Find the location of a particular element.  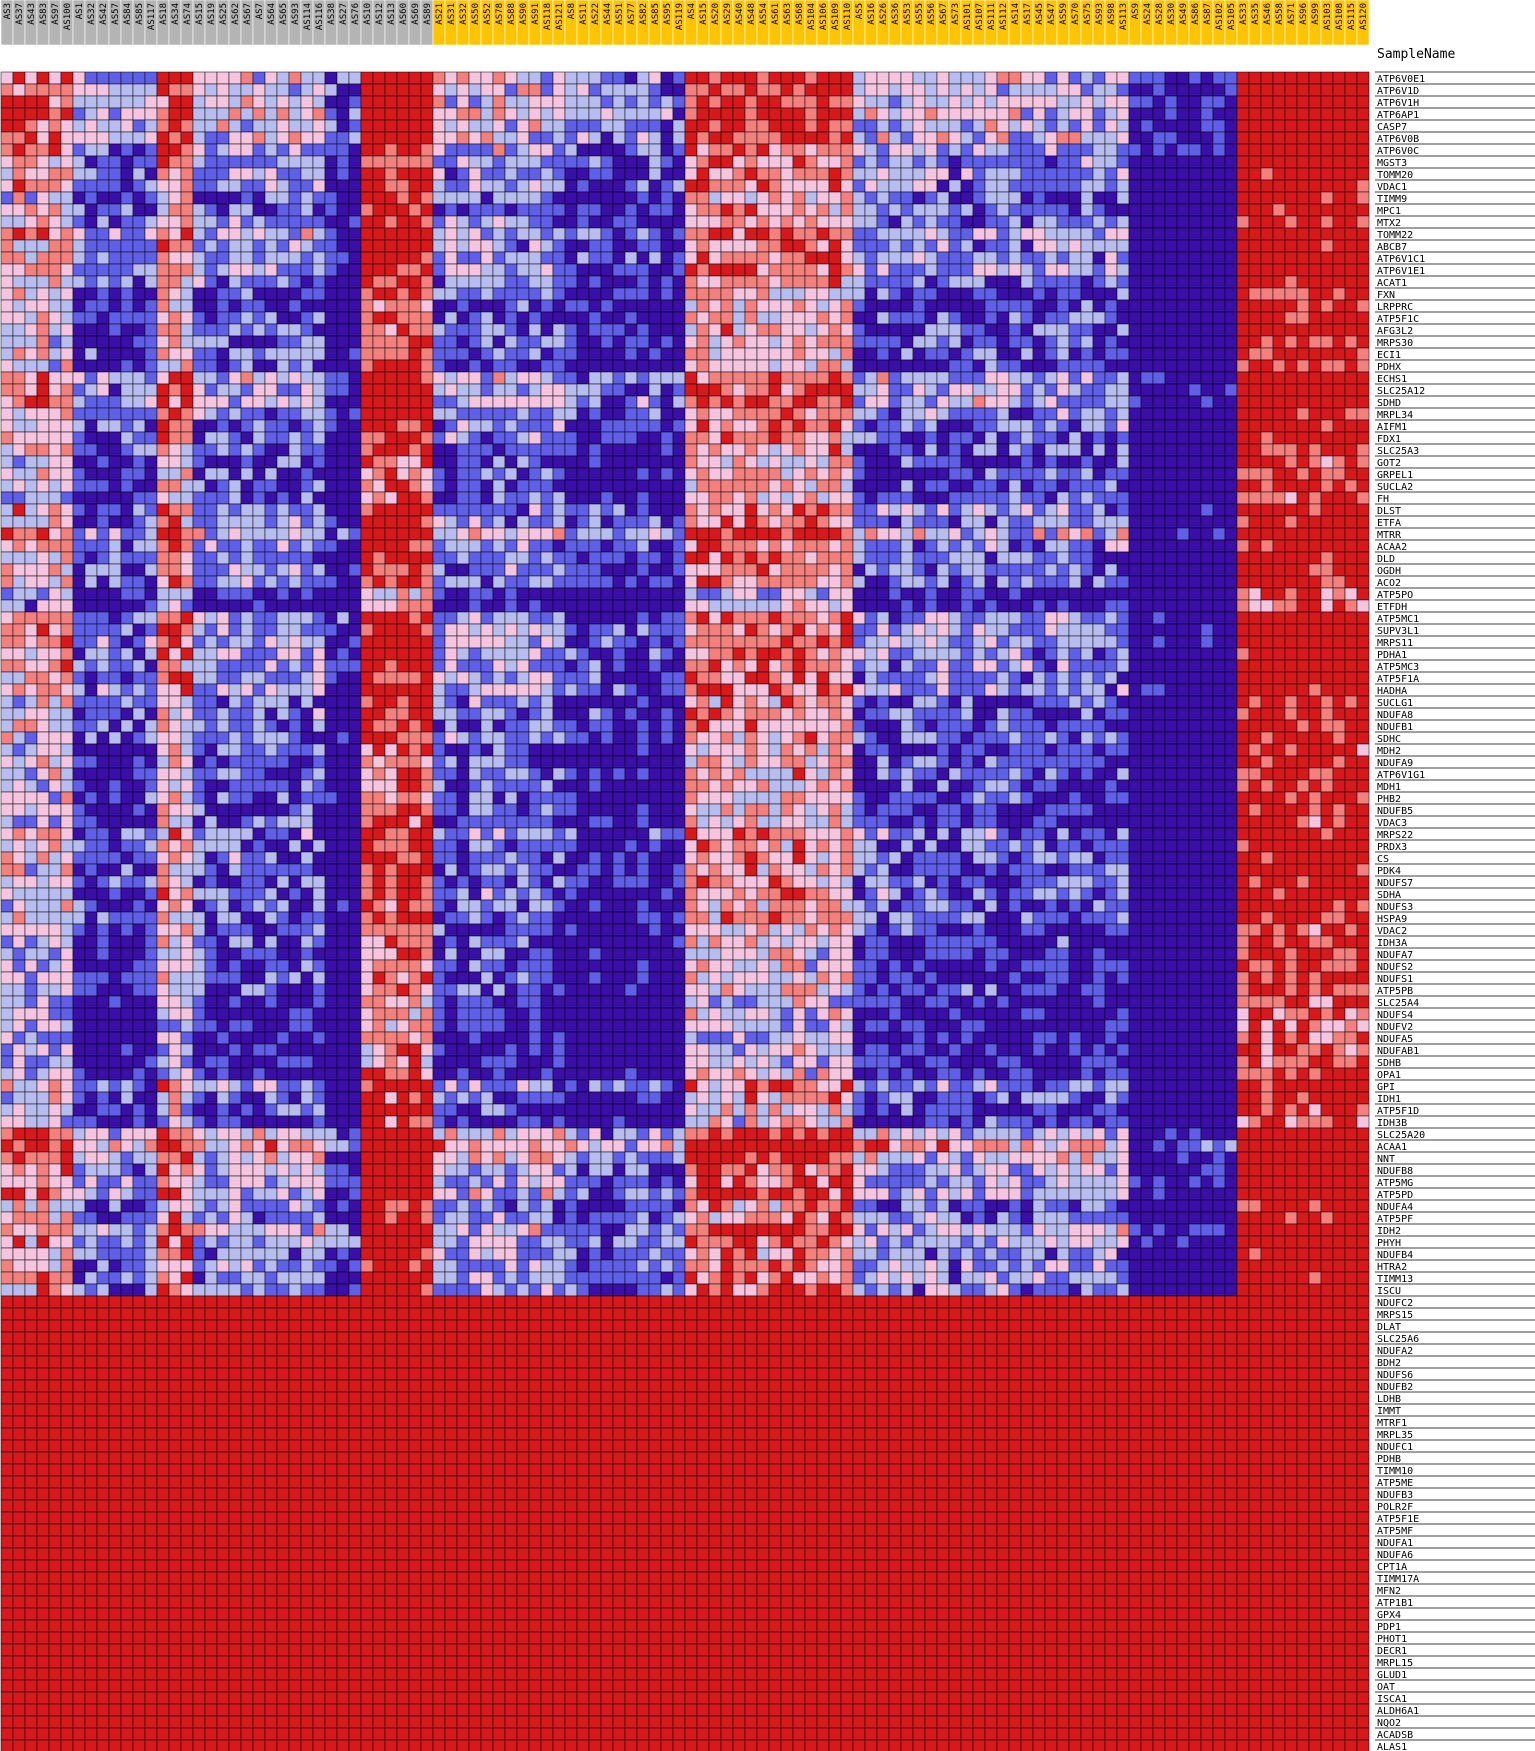

column-label: AS38 is located at coordinates (332, 14).